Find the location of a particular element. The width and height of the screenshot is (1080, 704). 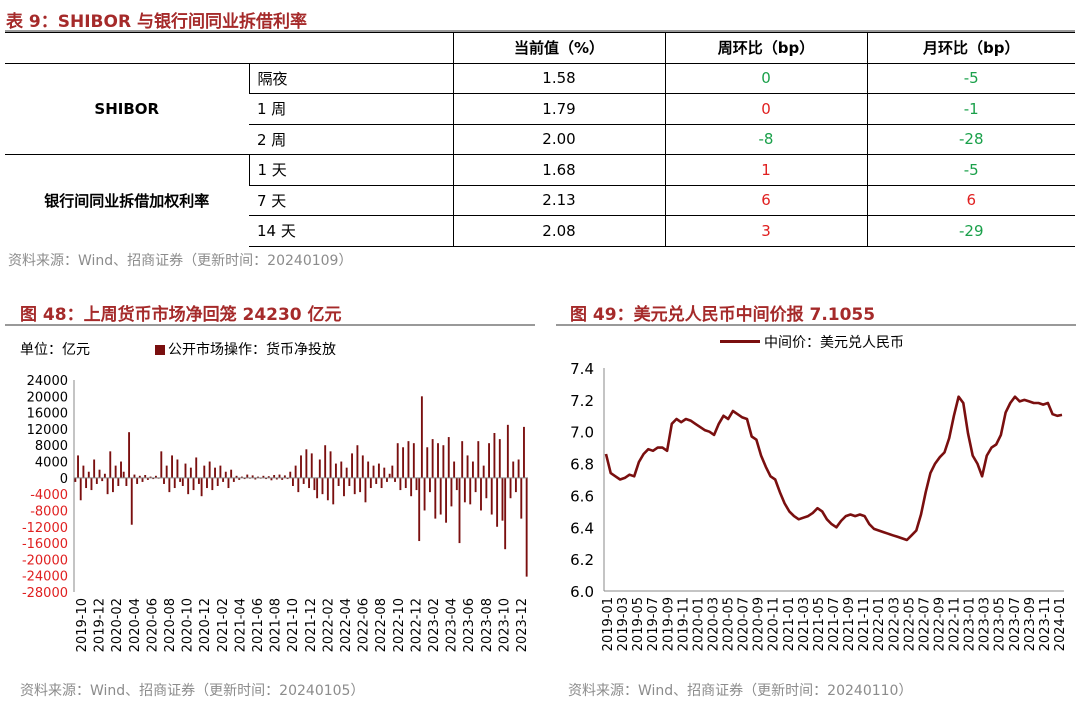

fig48-title-rule is located at coordinates (270, 325).